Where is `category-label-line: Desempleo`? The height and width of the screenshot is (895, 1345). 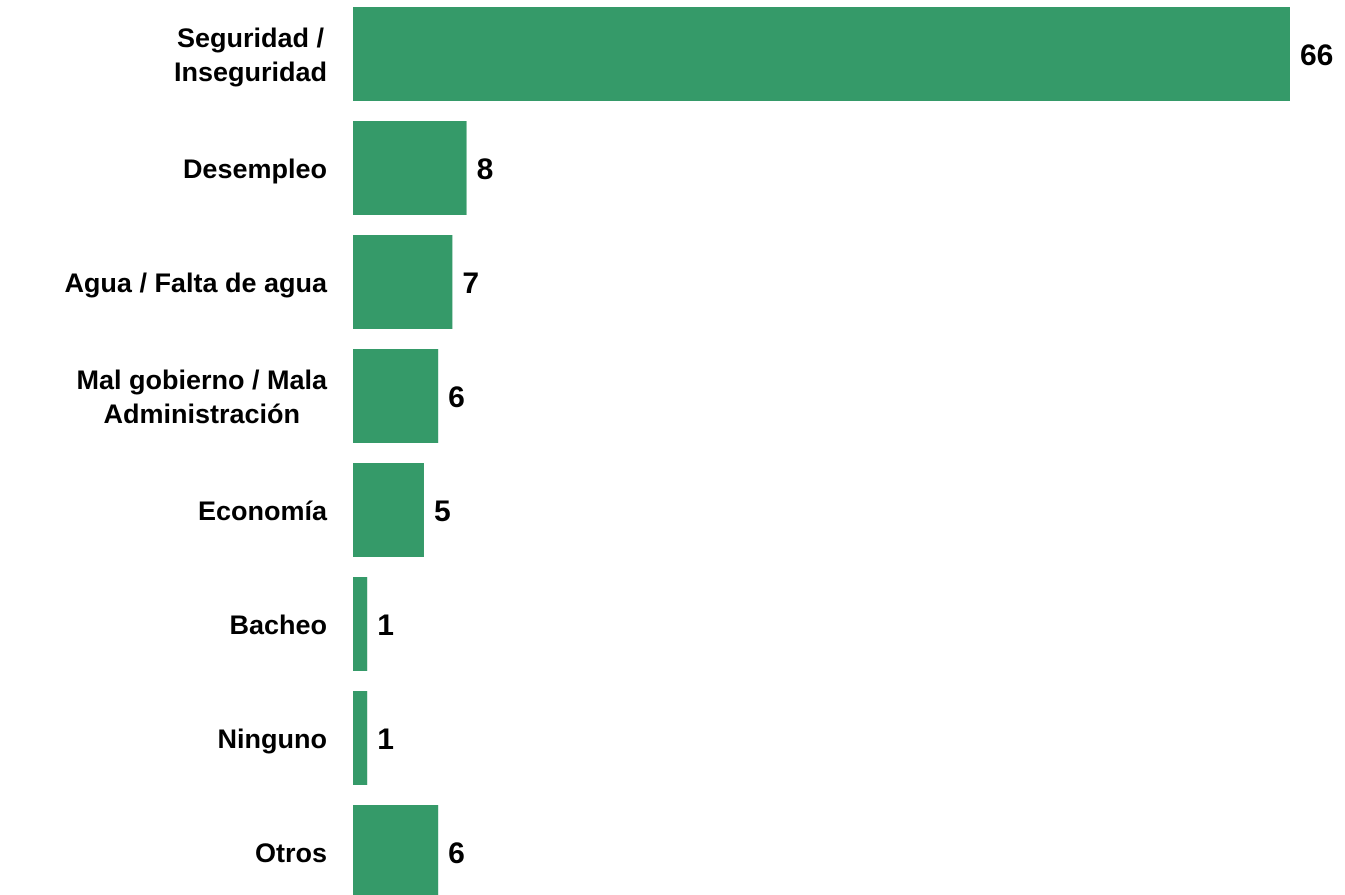 category-label-line: Desempleo is located at coordinates (255, 169).